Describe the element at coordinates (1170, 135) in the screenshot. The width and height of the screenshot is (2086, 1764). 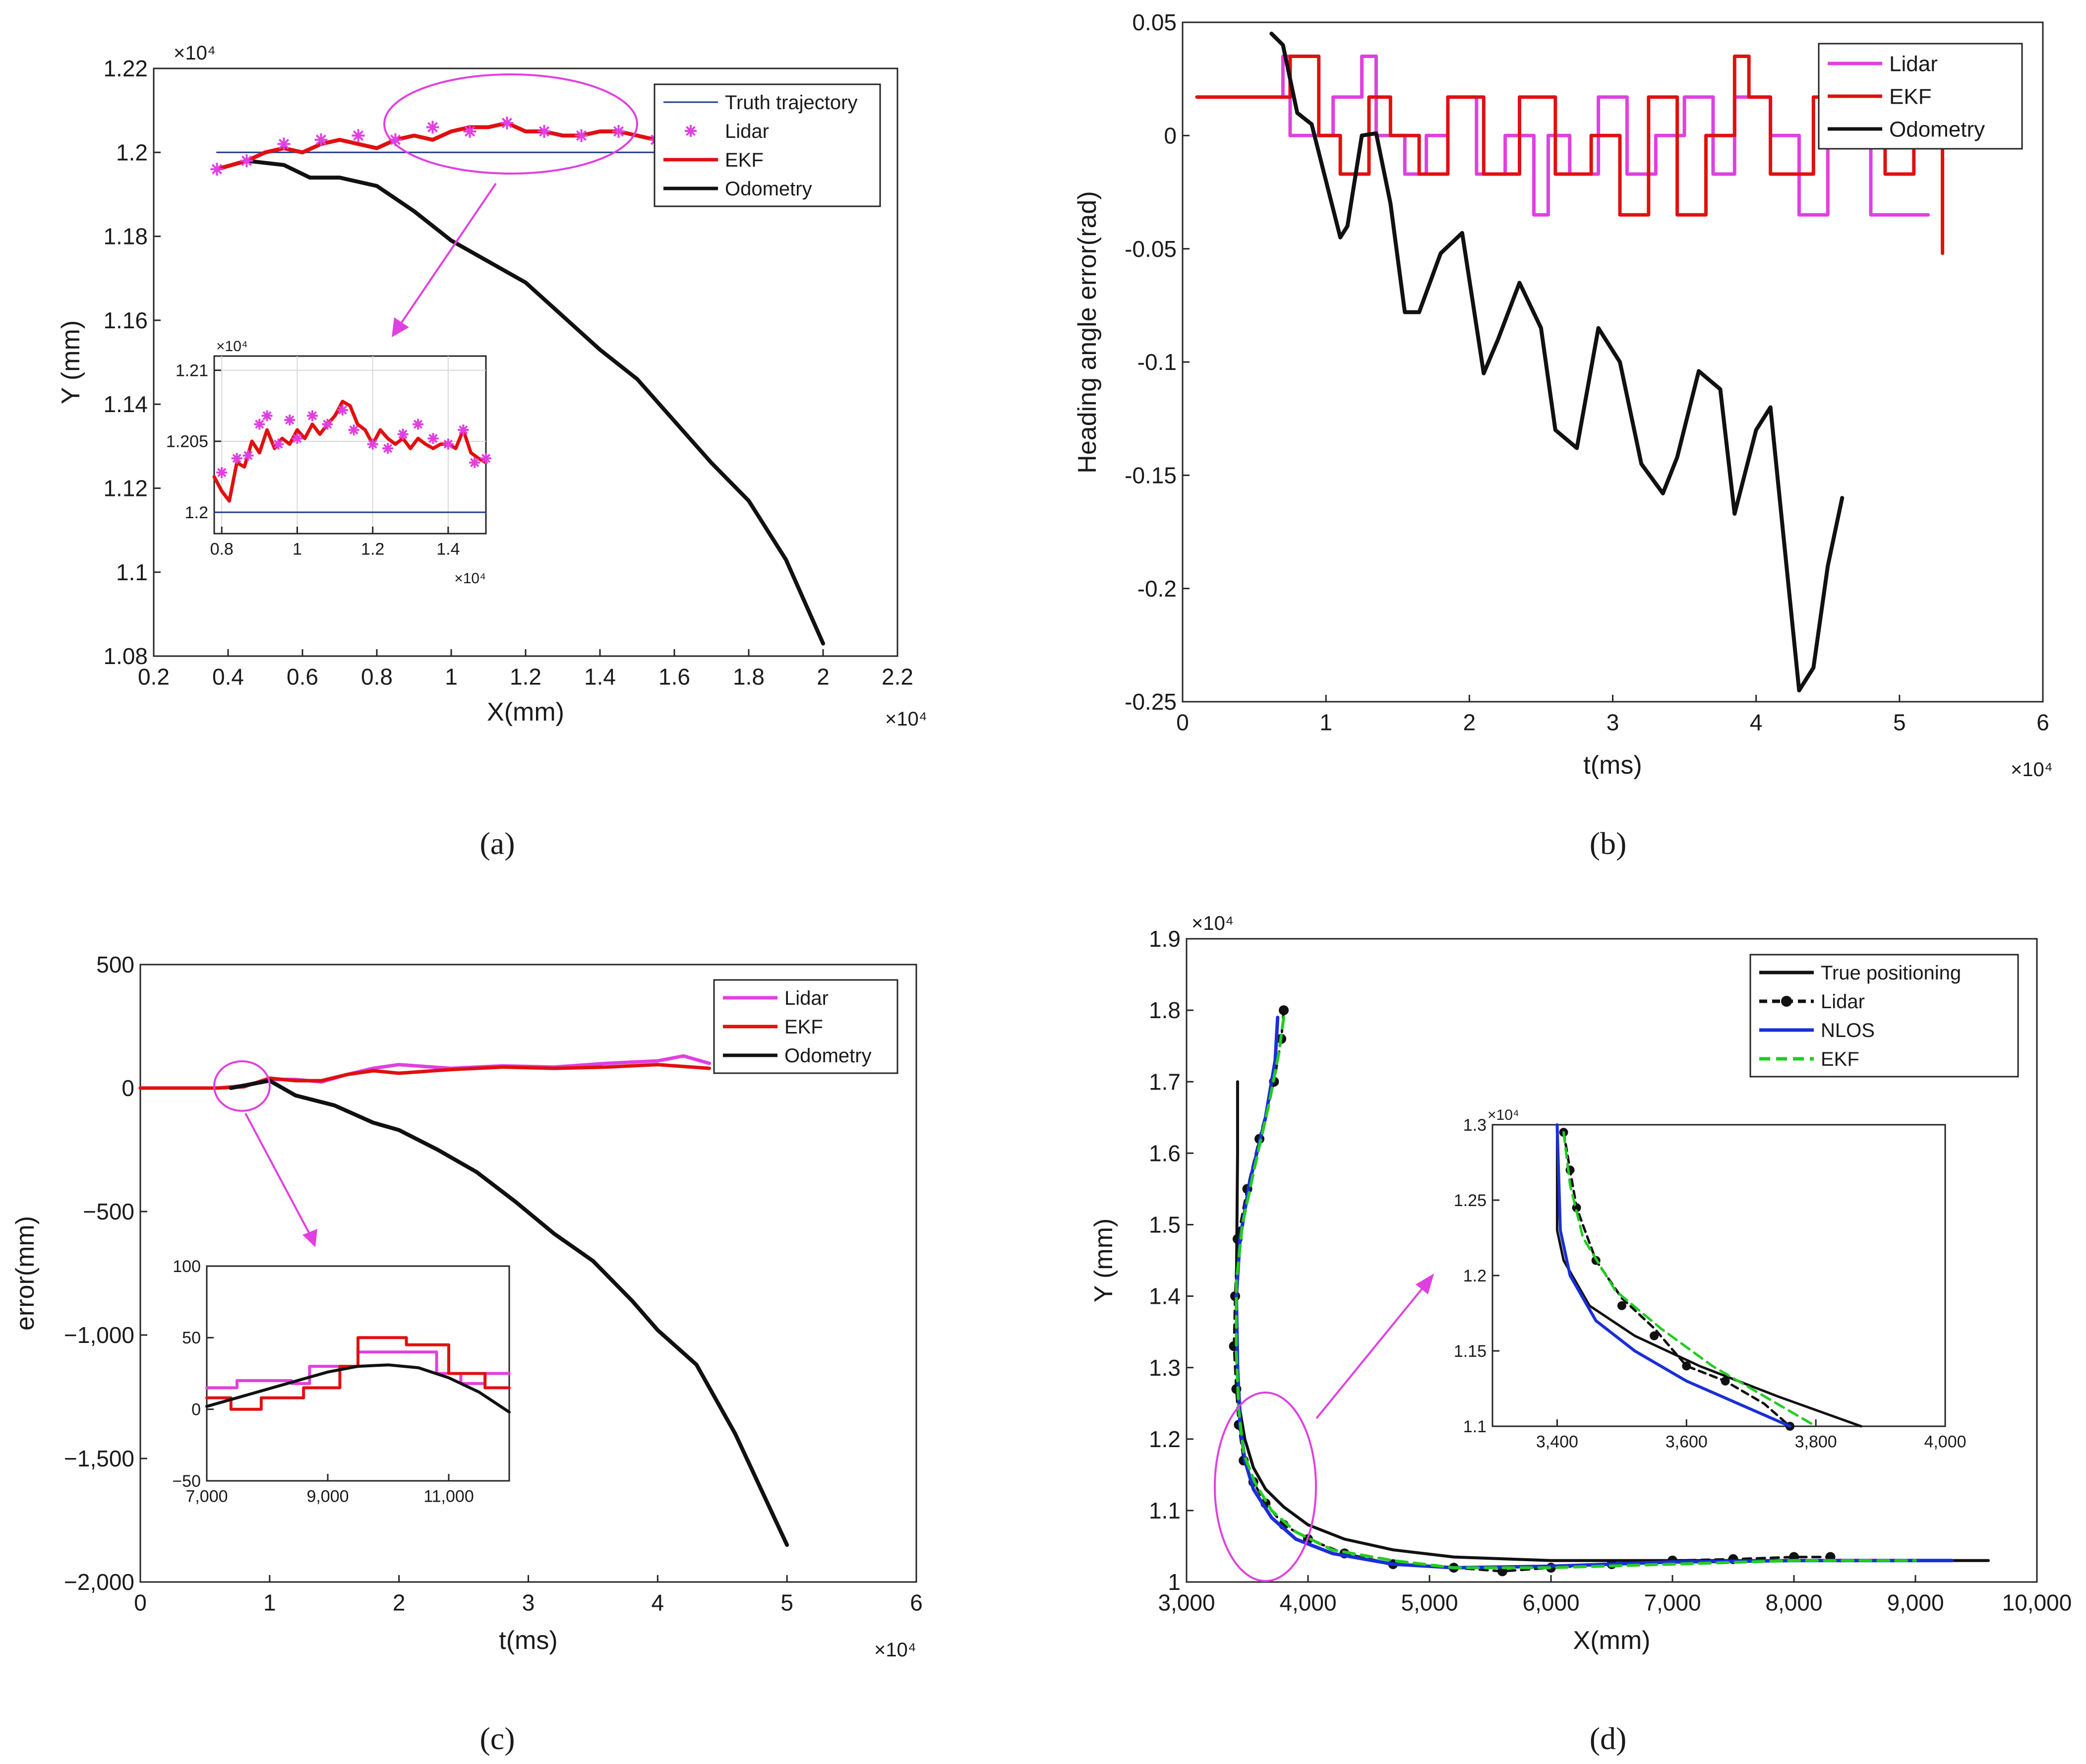
I see `panel-b-ytick-label: 0` at that location.